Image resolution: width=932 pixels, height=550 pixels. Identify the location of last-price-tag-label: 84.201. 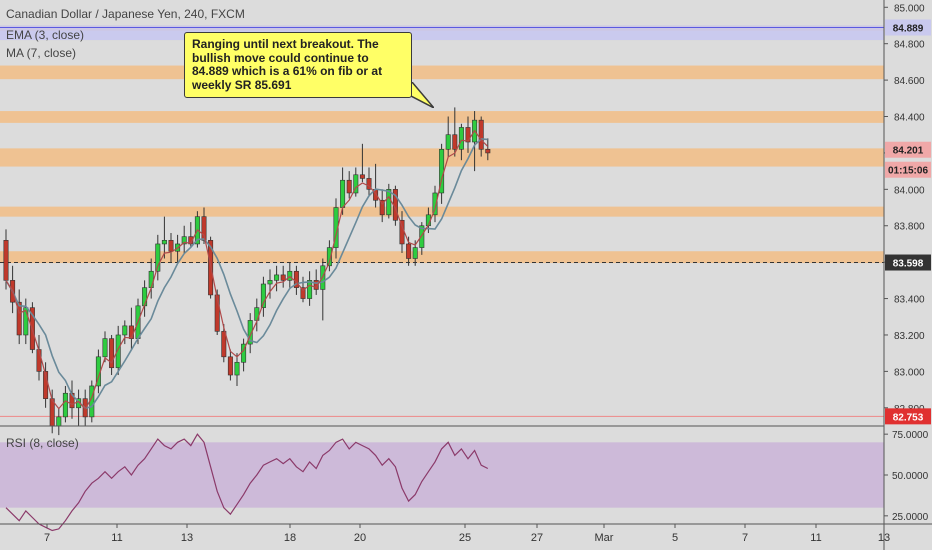
(908, 151).